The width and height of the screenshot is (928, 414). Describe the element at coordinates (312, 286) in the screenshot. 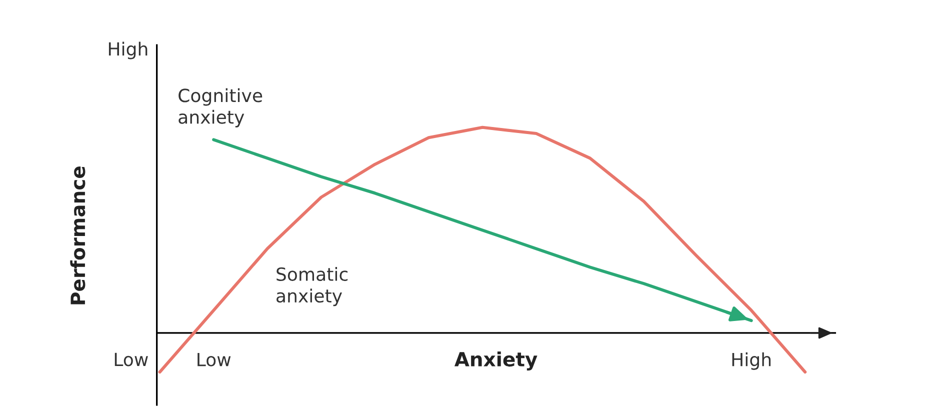

I see `series-label: Somatic anxiety` at that location.